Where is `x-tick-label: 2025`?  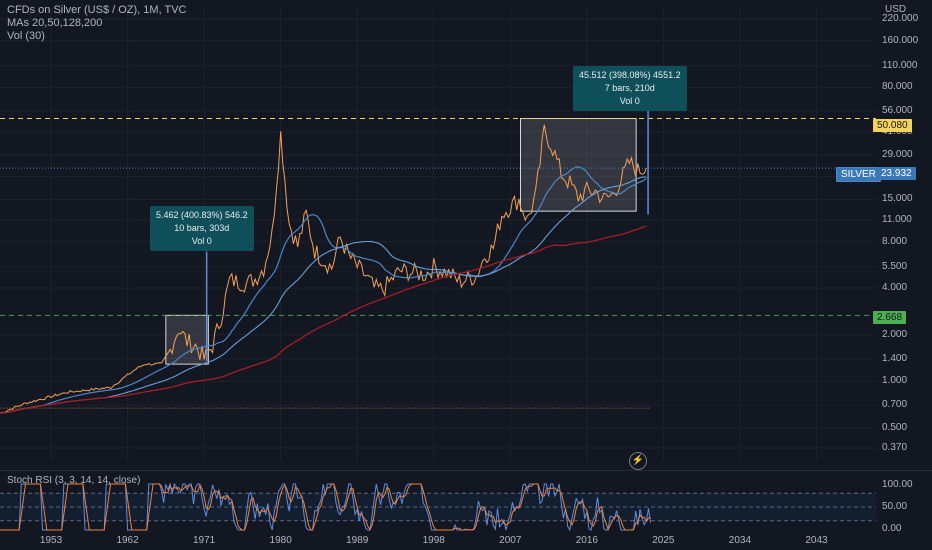
x-tick-label: 2025 is located at coordinates (663, 540).